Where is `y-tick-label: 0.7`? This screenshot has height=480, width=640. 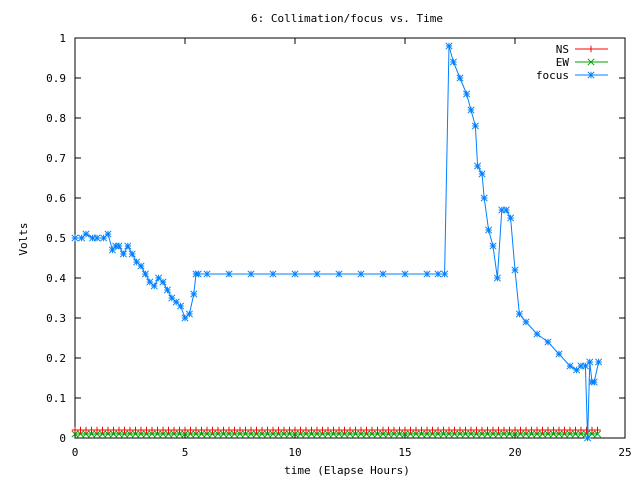 y-tick-label: 0.7 is located at coordinates (56, 158).